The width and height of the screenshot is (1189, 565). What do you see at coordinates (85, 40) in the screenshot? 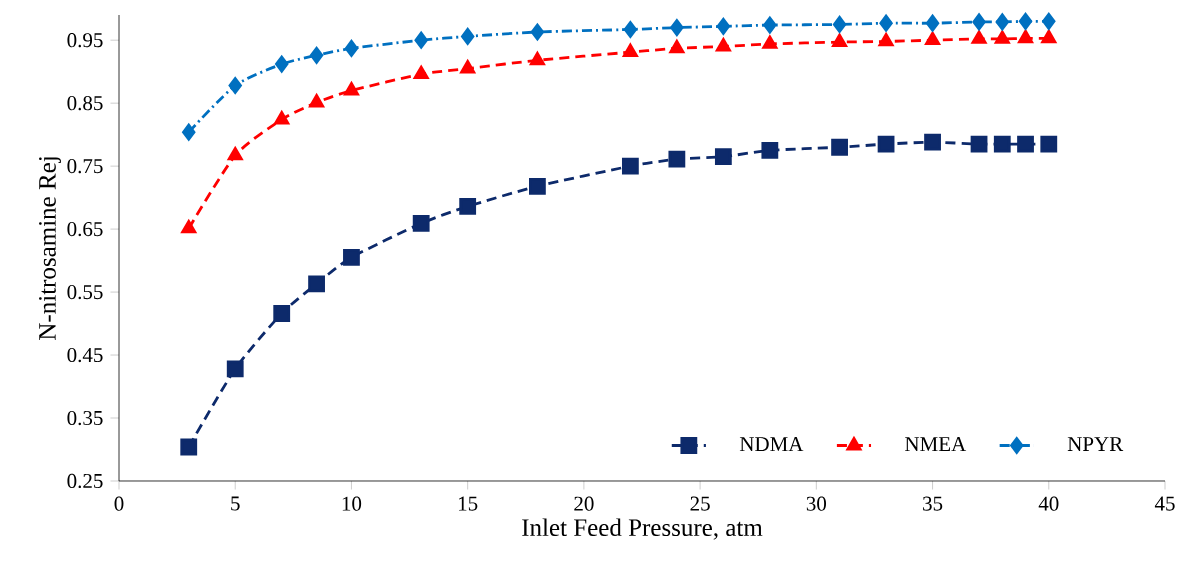
I see `y-tick-label: 0.95` at bounding box center [85, 40].